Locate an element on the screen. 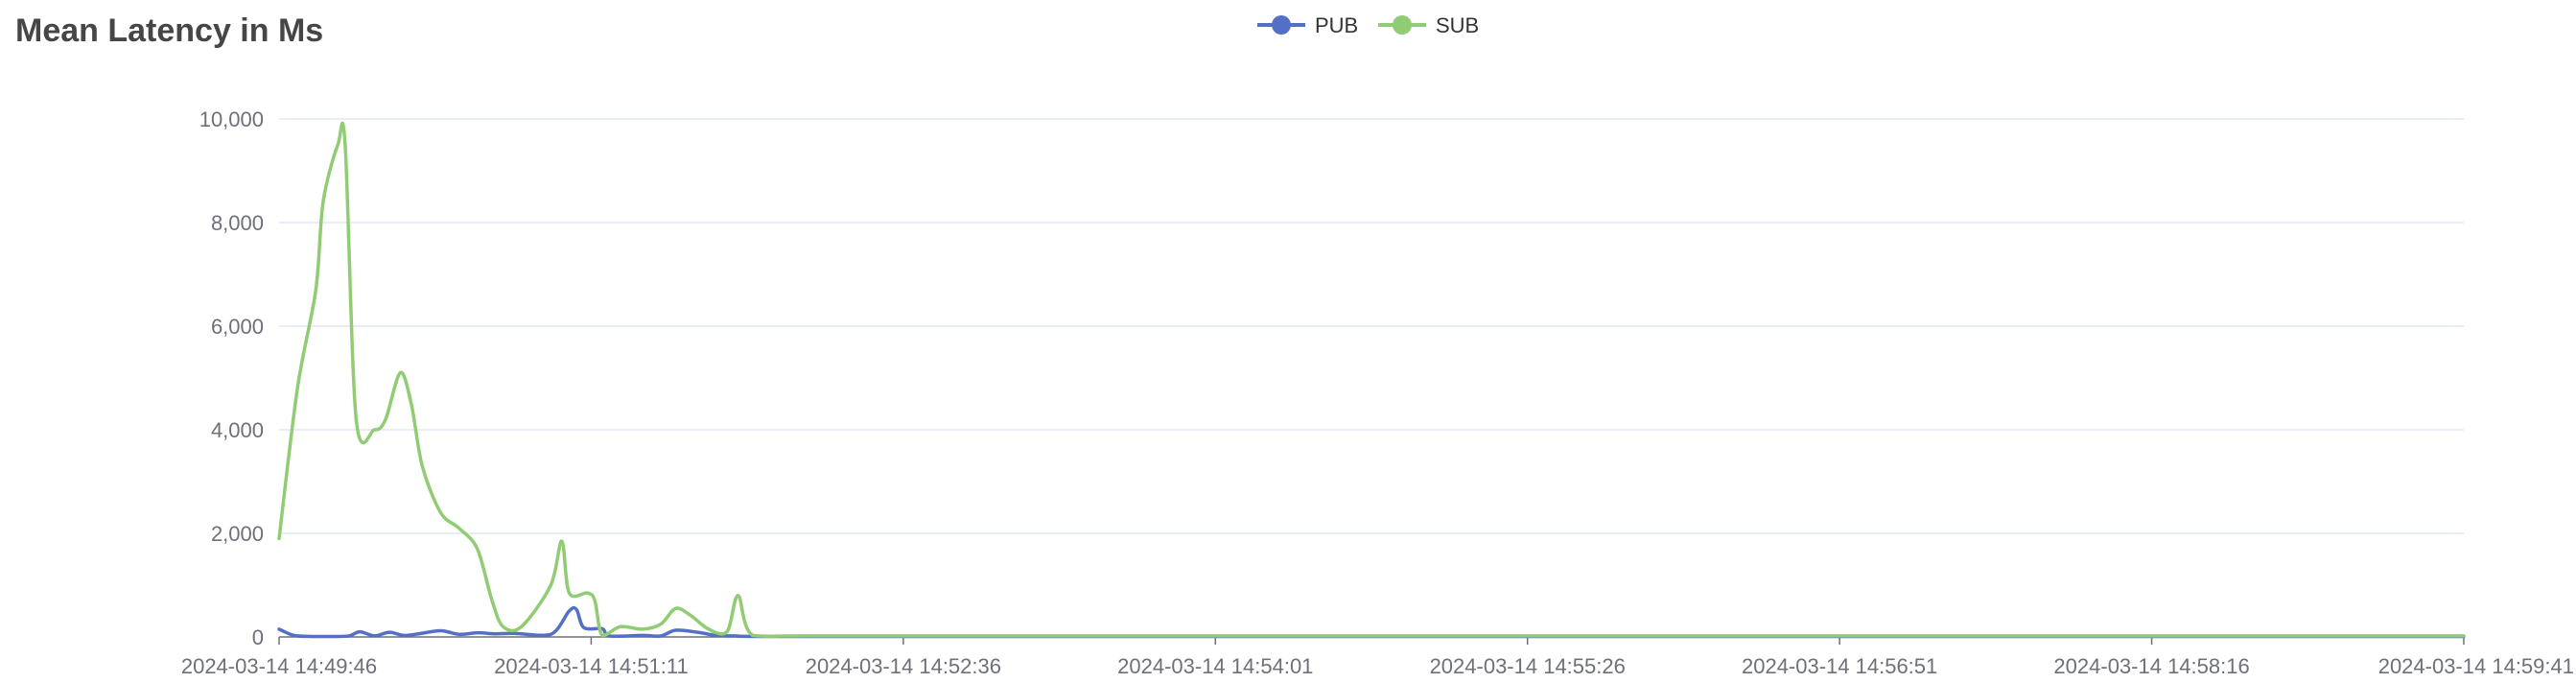 Image resolution: width=2576 pixels, height=683 pixels. x-tick-label: 2024-03-14 14:54:01 is located at coordinates (1215, 666).